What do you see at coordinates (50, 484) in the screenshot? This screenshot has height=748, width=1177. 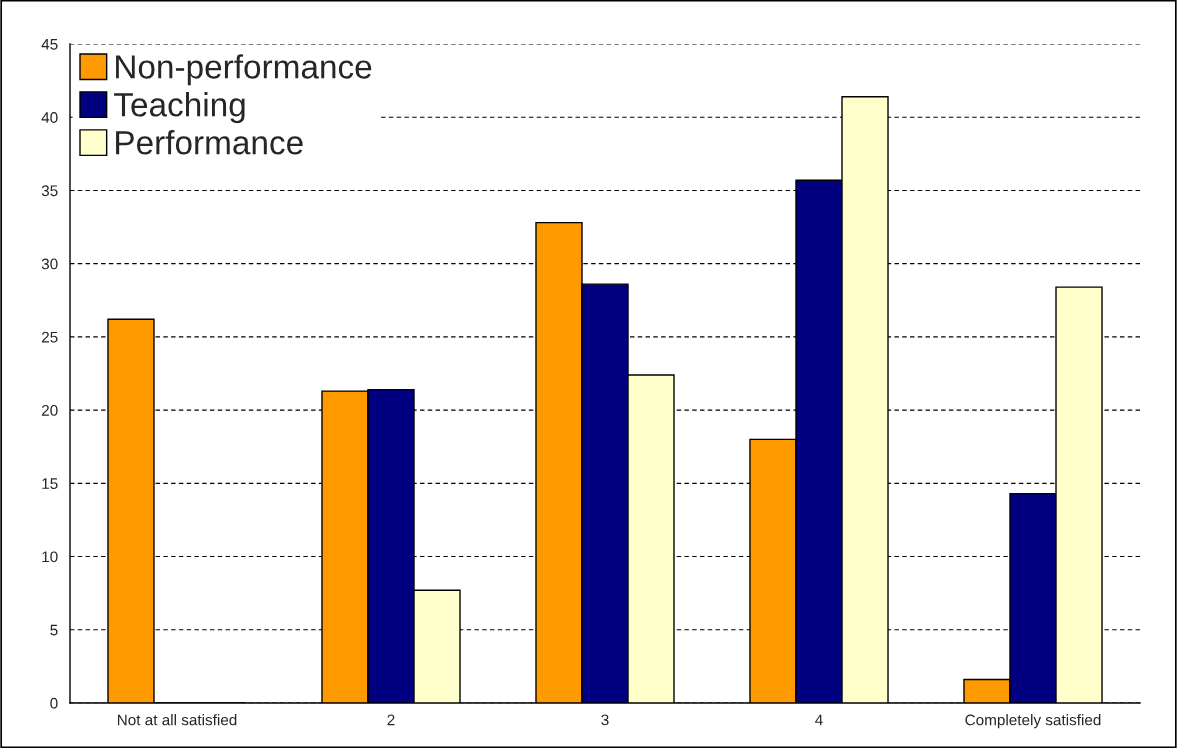 I see `y-tick-label: 15` at bounding box center [50, 484].